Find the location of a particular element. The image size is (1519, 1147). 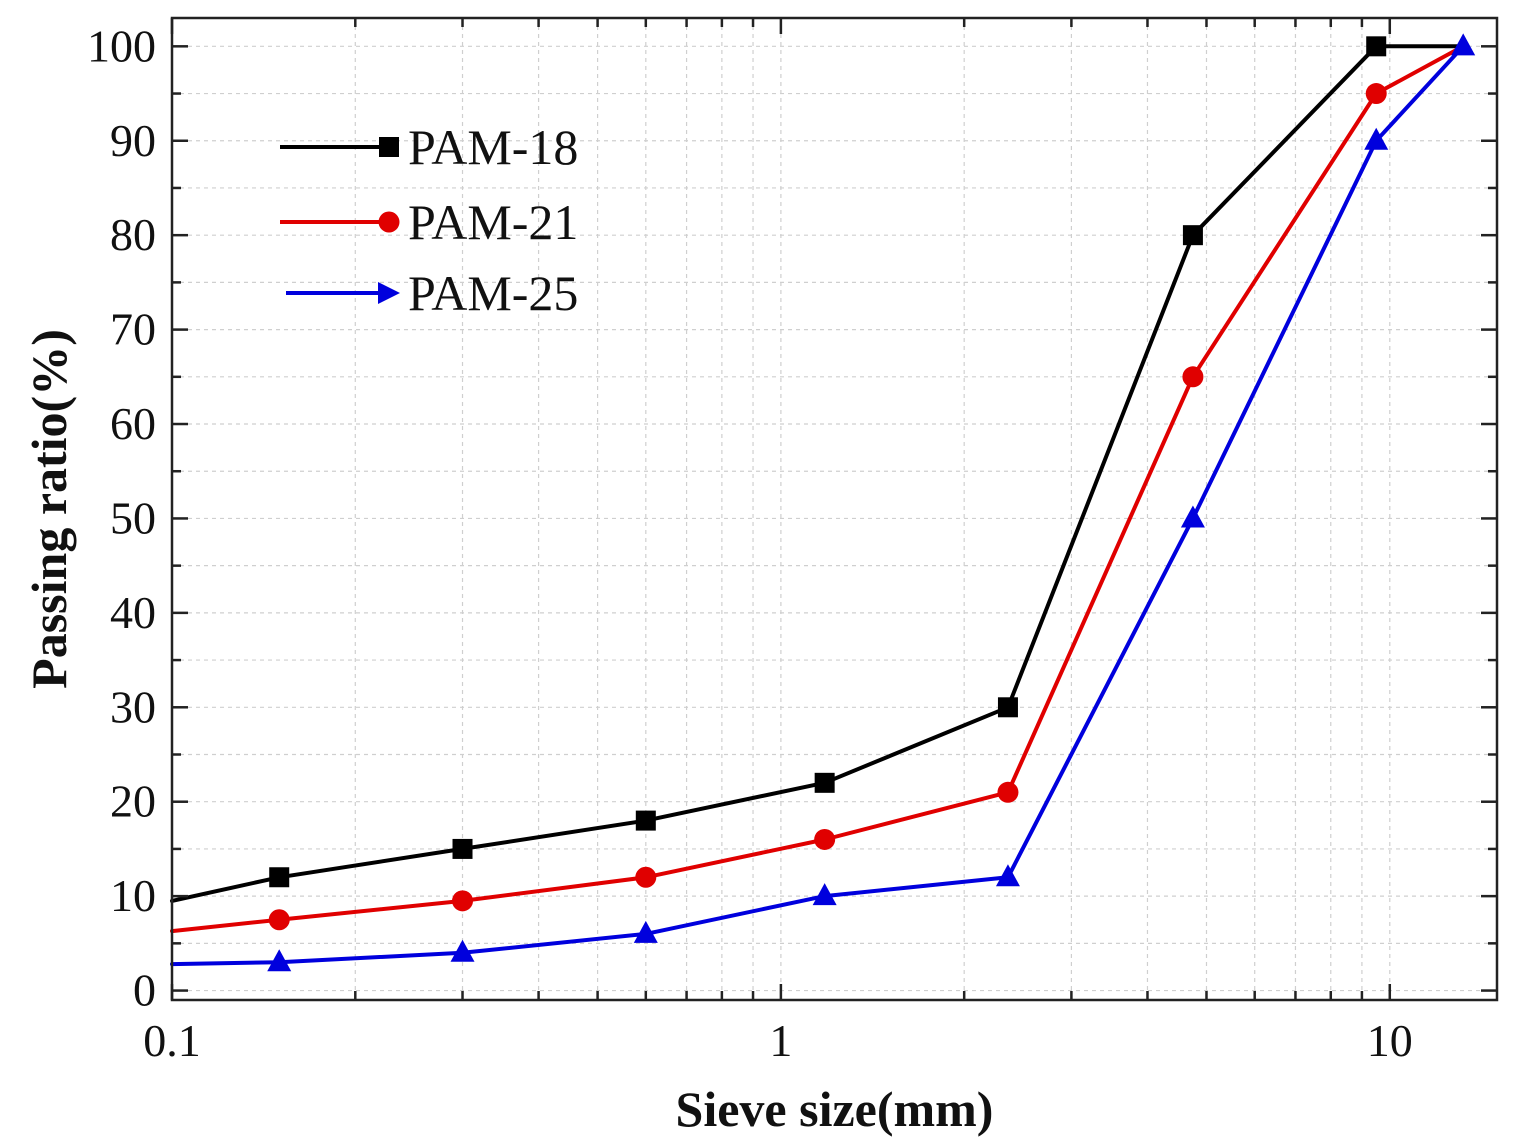

y-tick-label: 50 is located at coordinates (133, 517).